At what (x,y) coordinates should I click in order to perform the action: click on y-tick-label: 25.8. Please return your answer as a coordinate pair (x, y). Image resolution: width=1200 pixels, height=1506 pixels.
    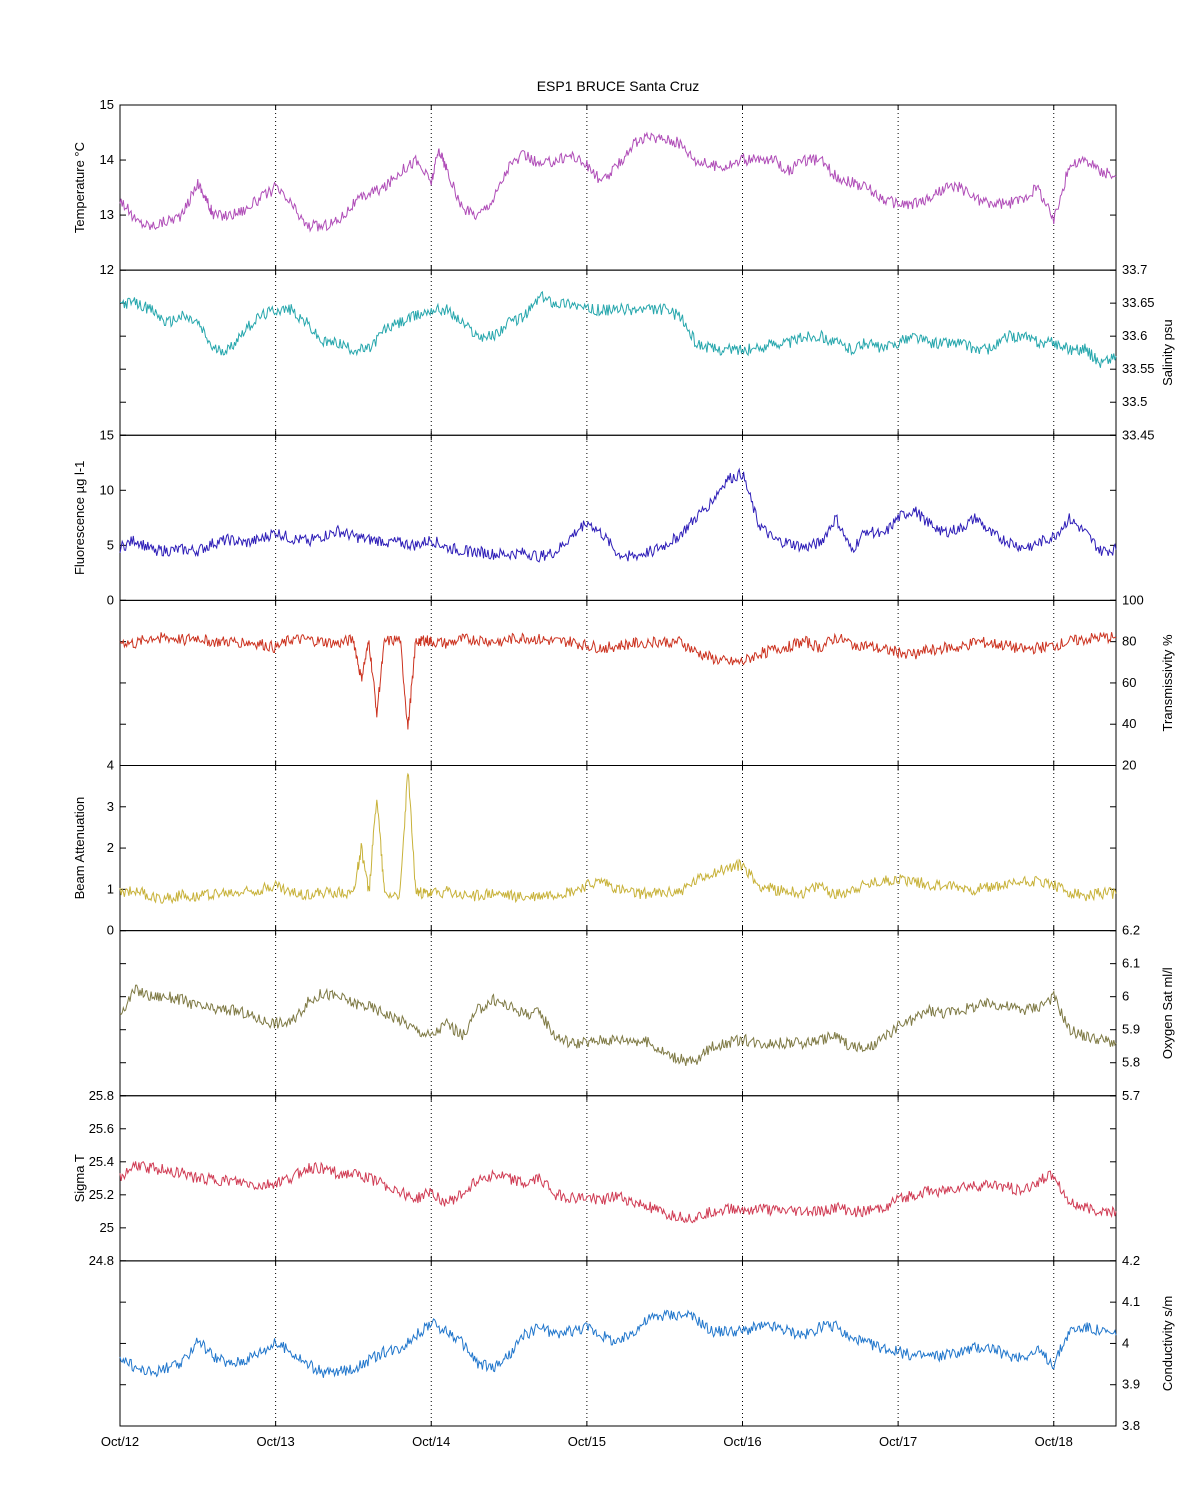
    Looking at the image, I should click on (101, 1095).